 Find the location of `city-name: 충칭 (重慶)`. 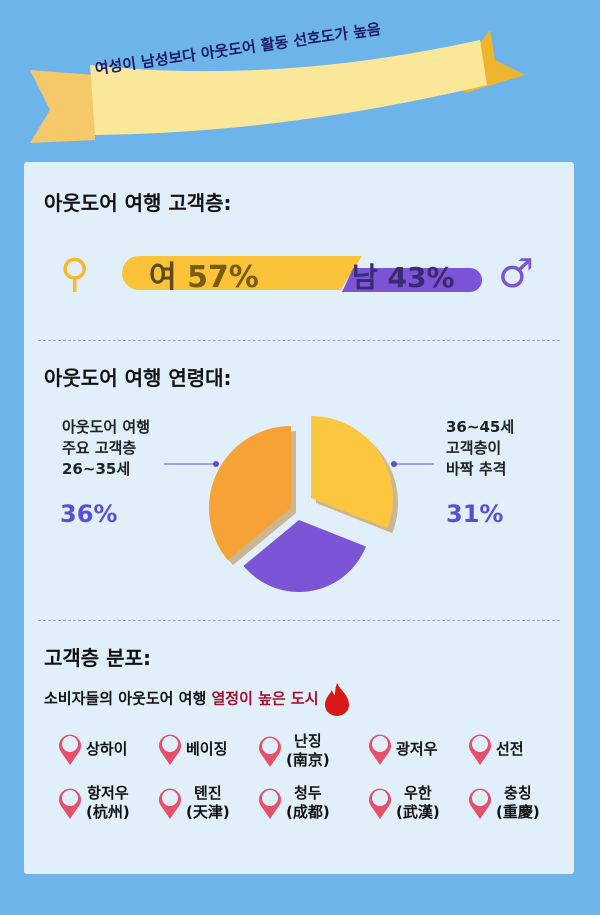

city-name: 충칭 (重慶) is located at coordinates (518, 803).